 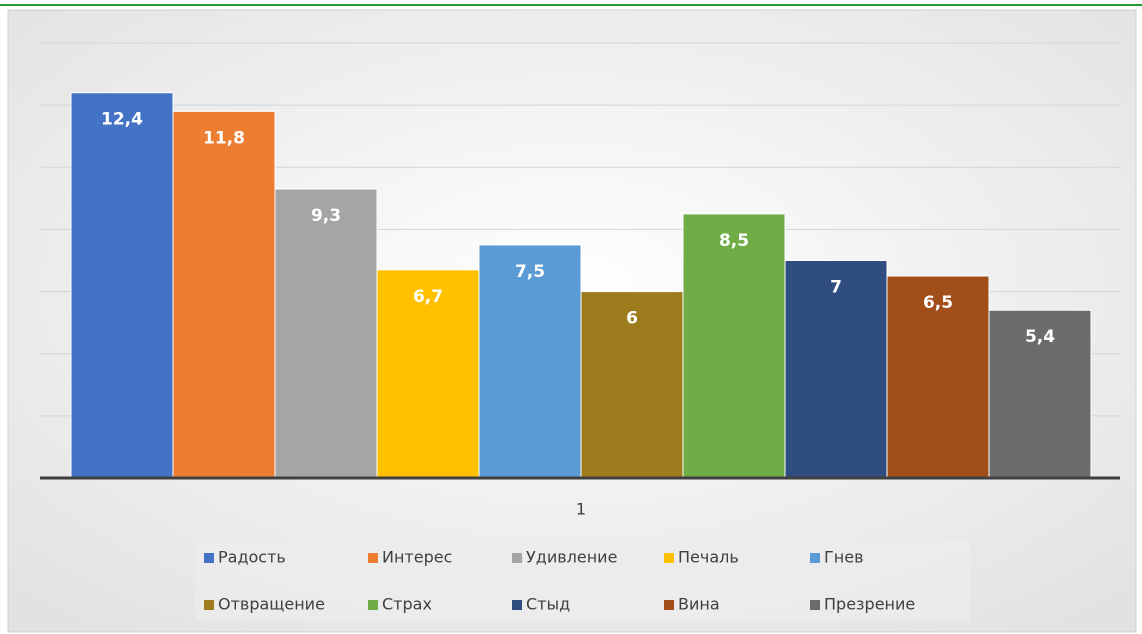 What do you see at coordinates (530, 272) in the screenshot?
I see `data-label: 7,5` at bounding box center [530, 272].